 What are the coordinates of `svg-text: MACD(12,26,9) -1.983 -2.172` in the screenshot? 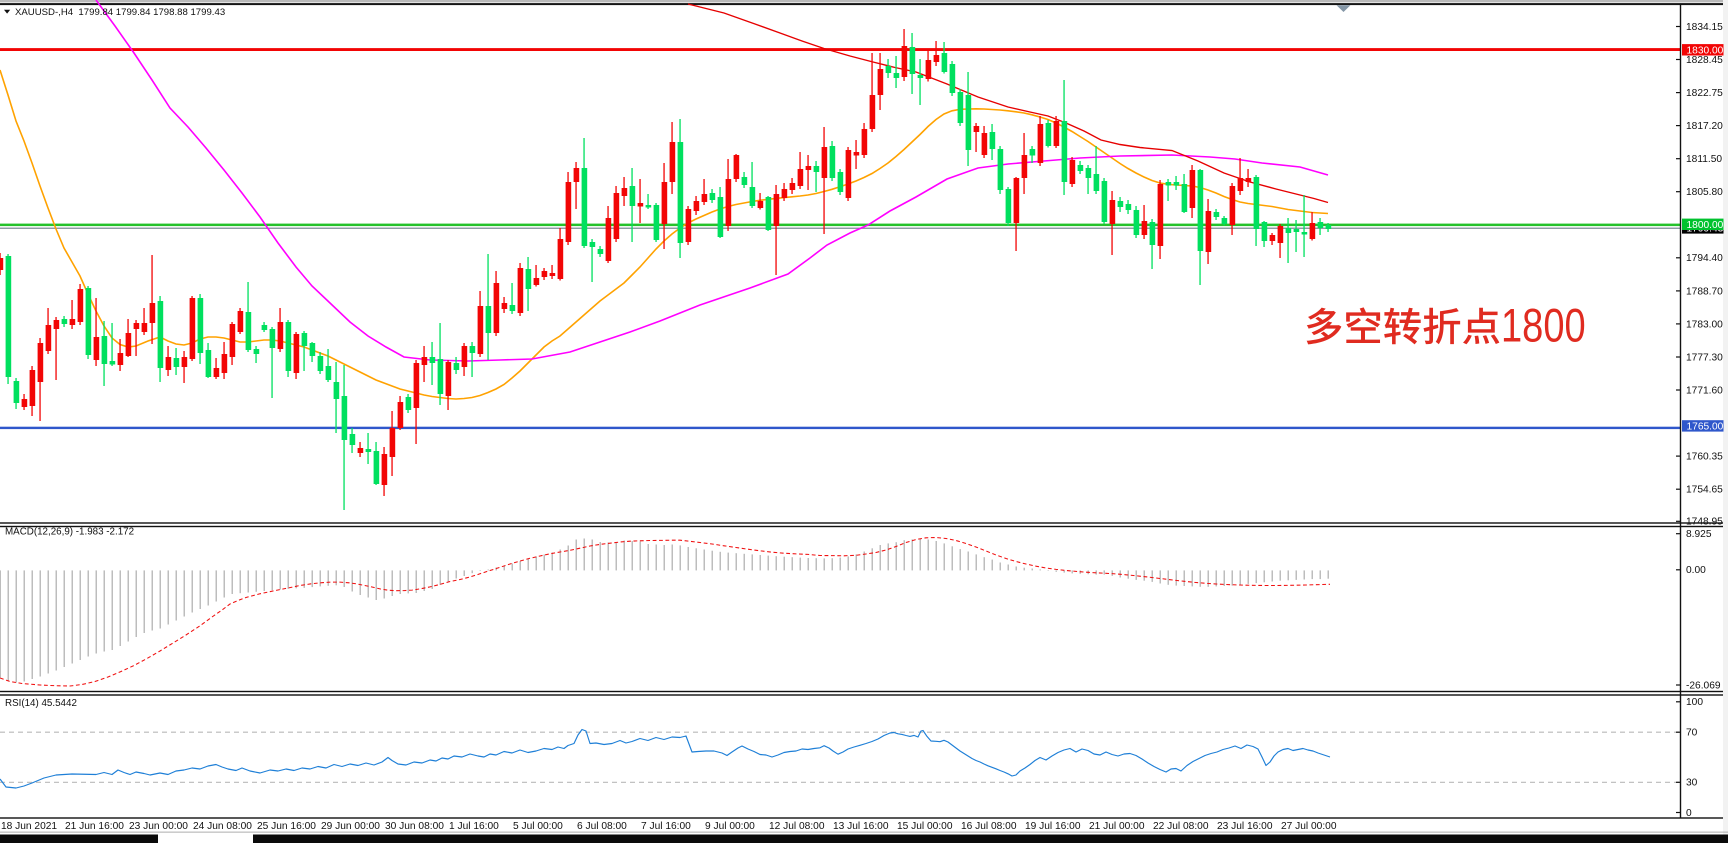 It's located at (69, 532).